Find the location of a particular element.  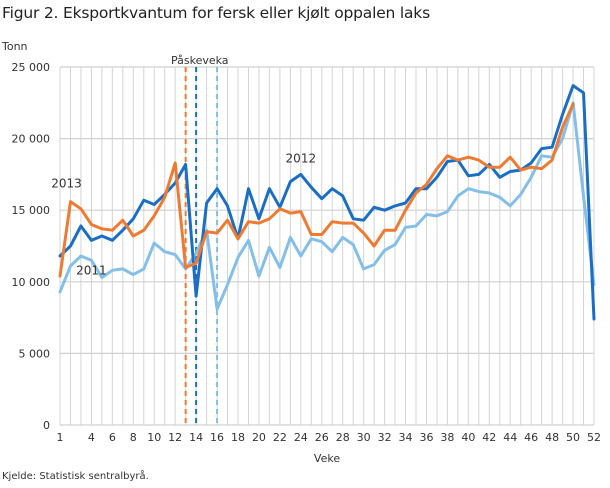

x-tick-label: 8 is located at coordinates (133, 437).